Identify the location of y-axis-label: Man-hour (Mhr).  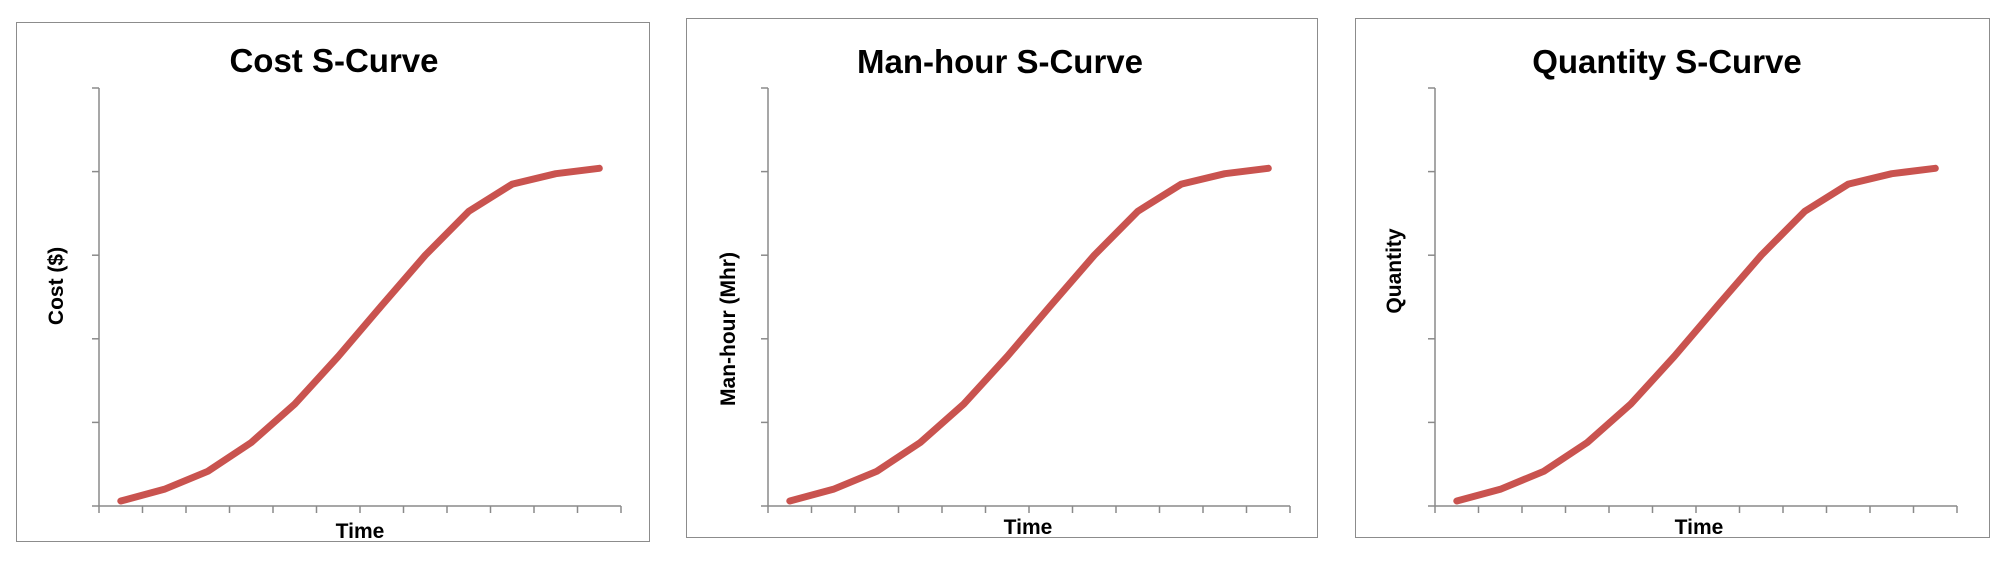
(728, 329).